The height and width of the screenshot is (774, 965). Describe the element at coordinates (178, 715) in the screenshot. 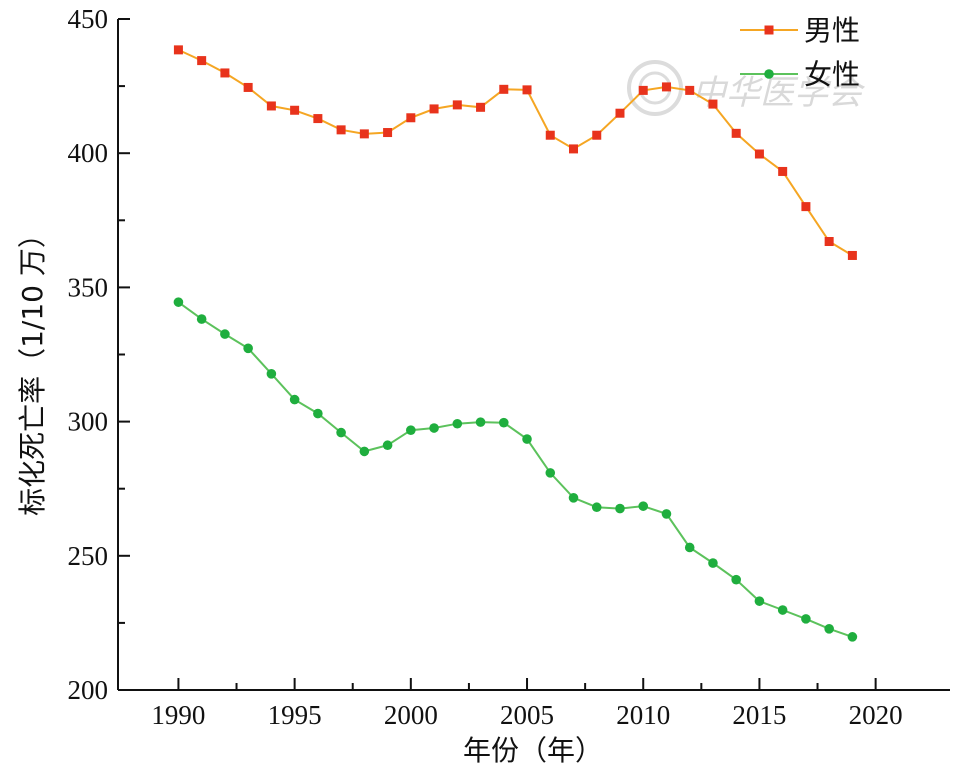

I see `x-tick-label: 1990` at that location.